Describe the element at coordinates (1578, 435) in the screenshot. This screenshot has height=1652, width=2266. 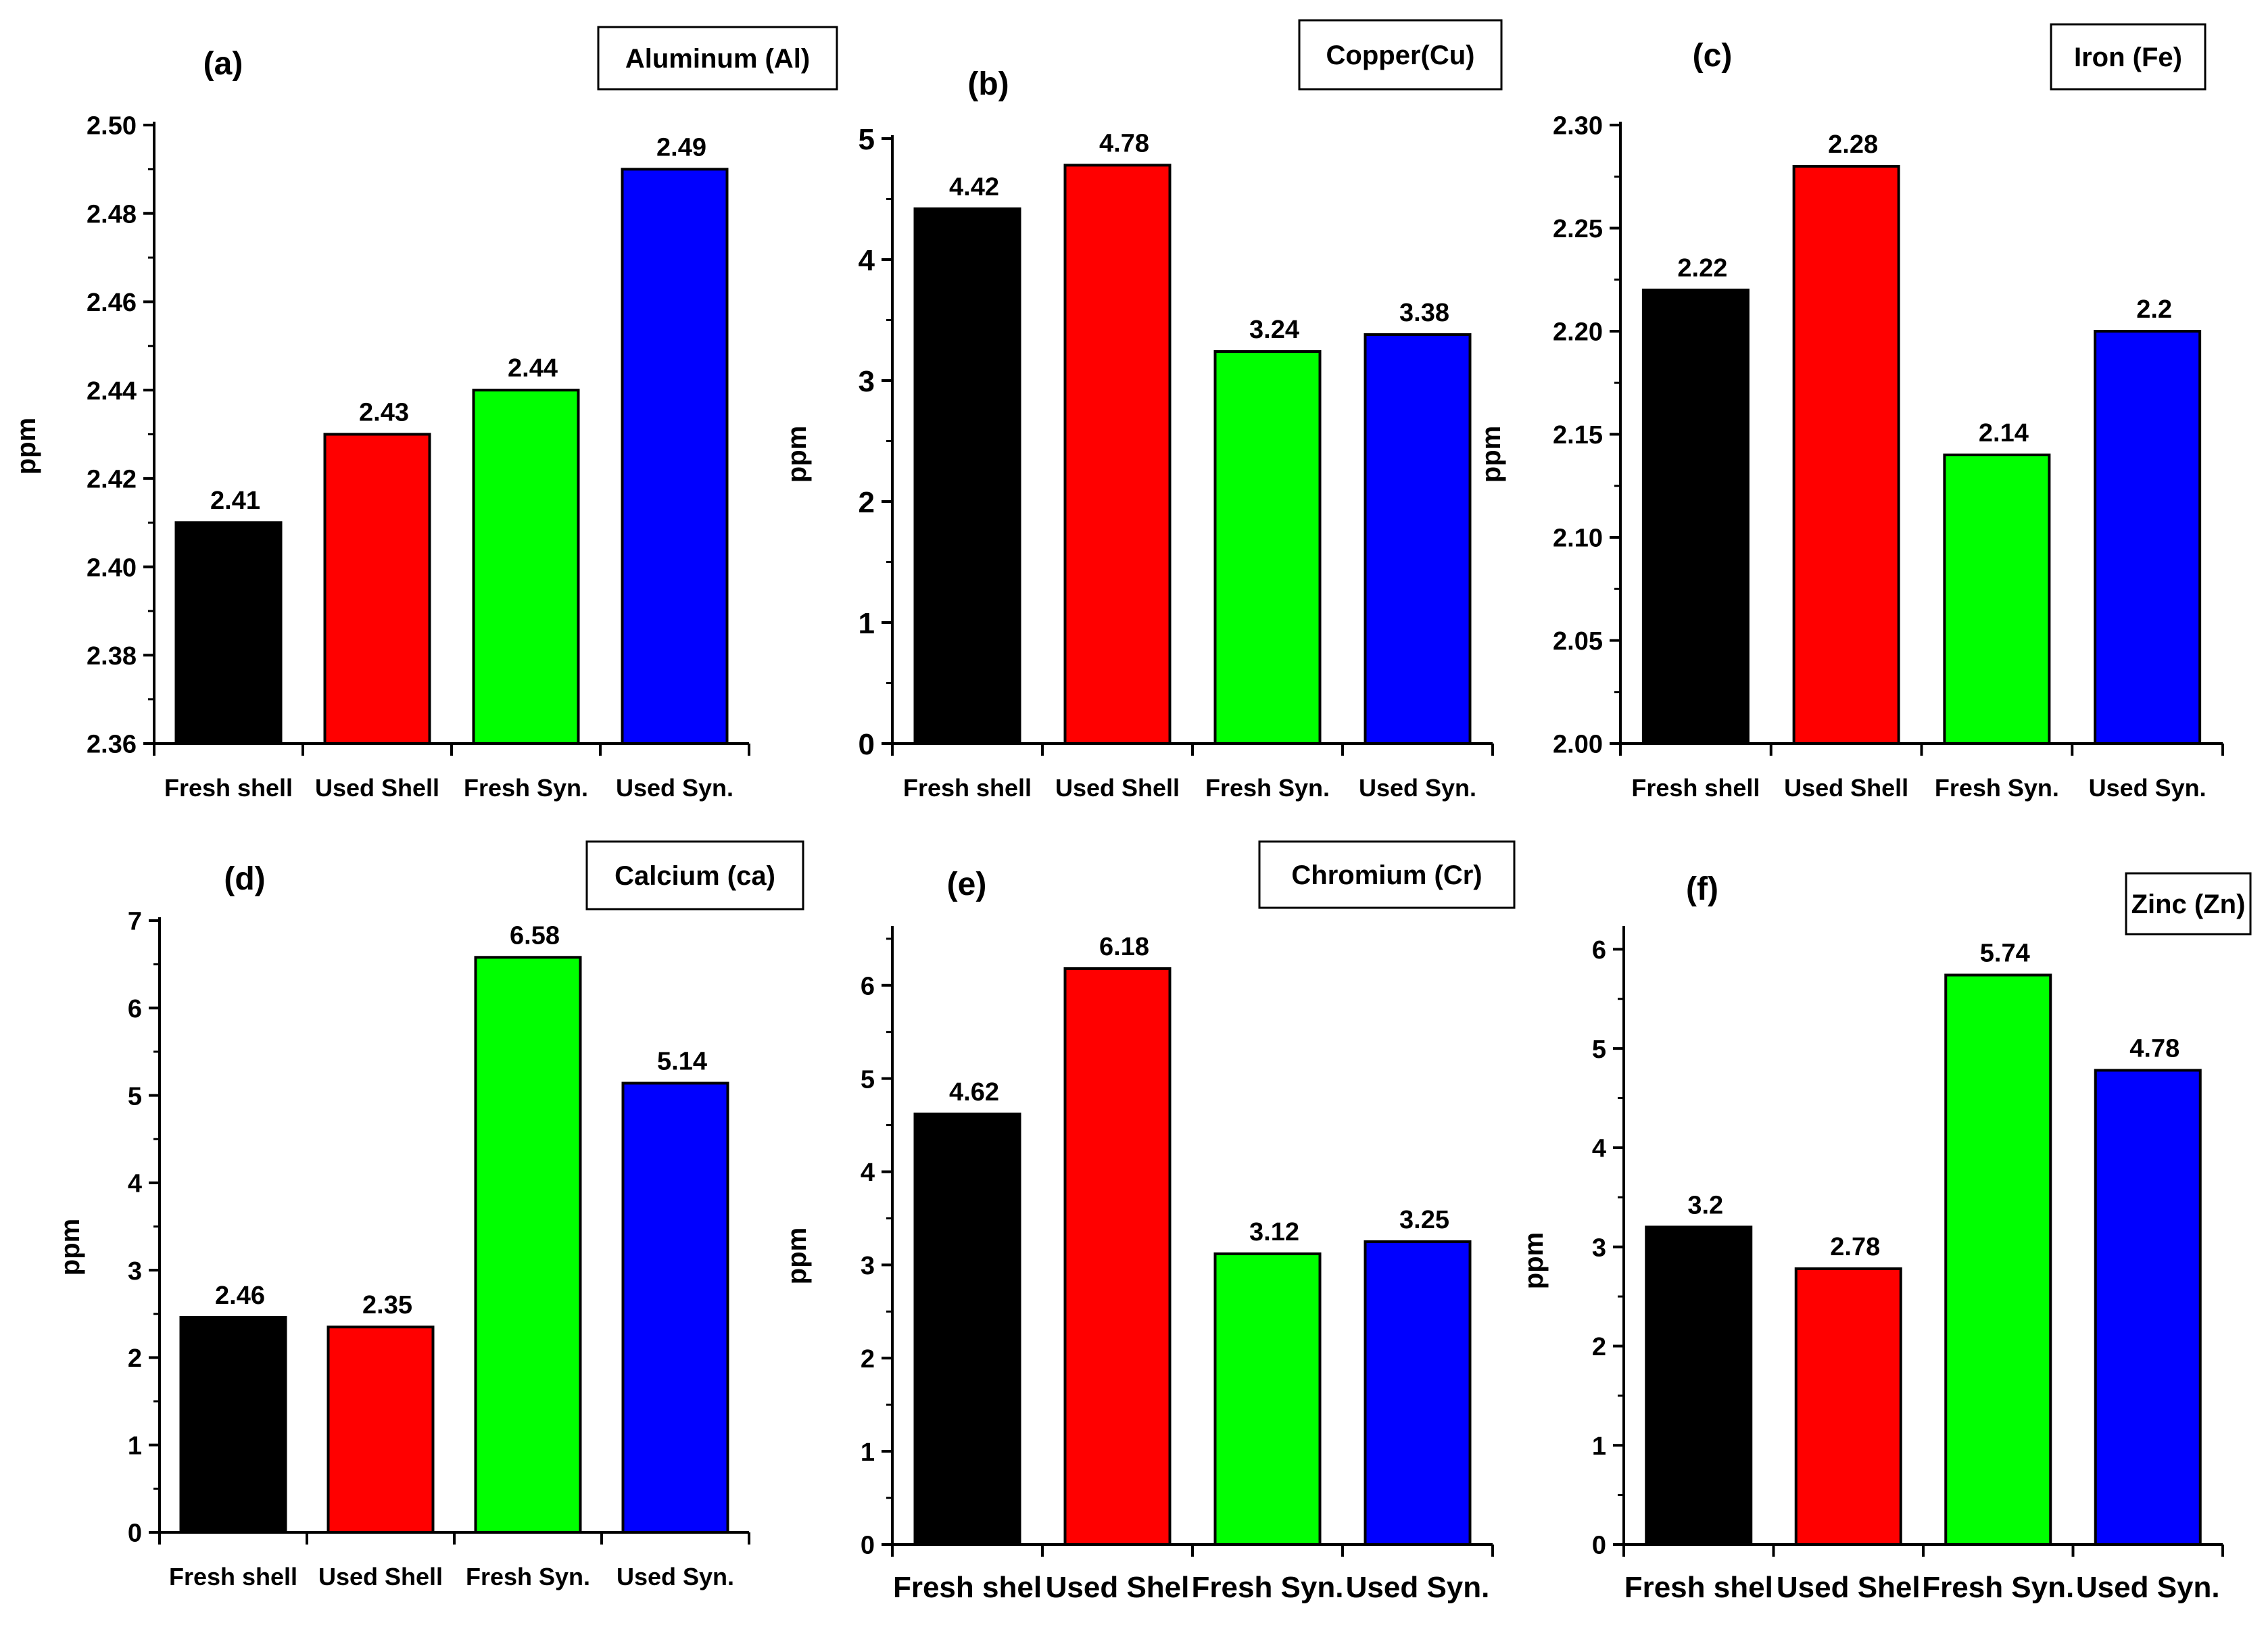
I see `y-tick-label: 2.15` at that location.